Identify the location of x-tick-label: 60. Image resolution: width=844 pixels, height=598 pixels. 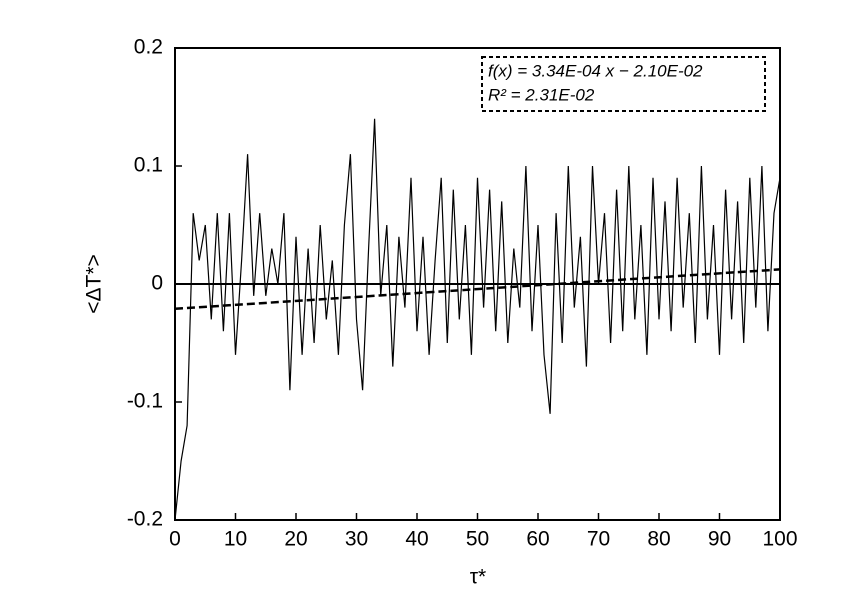
(537, 539).